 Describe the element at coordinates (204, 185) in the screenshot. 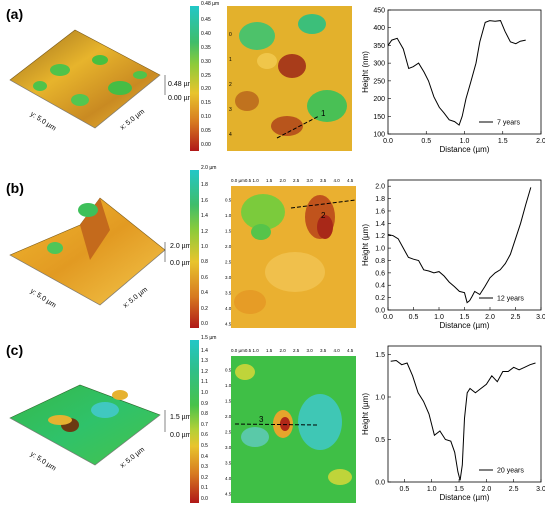

I see `colorbar-tick: 1.8` at that location.